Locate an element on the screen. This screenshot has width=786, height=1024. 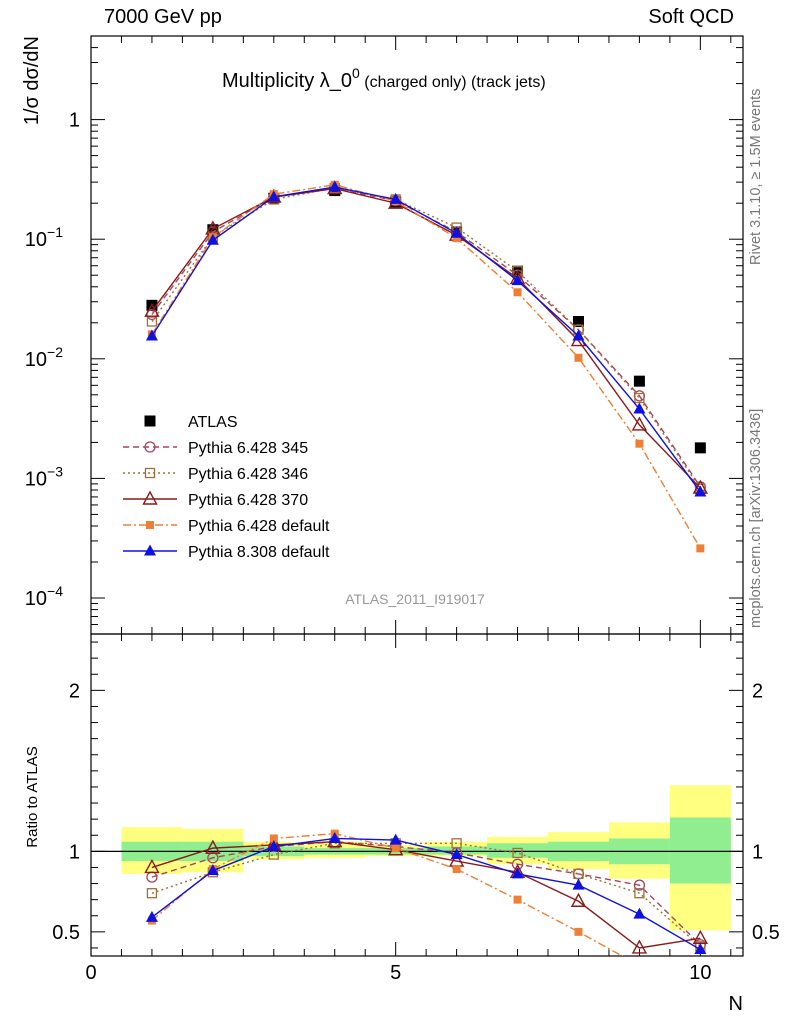
uncertainty-bands is located at coordinates (417, 858).